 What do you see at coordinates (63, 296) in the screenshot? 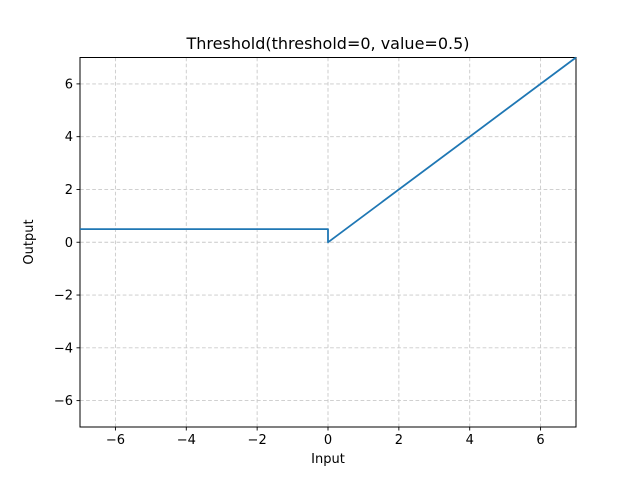
I see `y-tick-label: −2` at bounding box center [63, 296].